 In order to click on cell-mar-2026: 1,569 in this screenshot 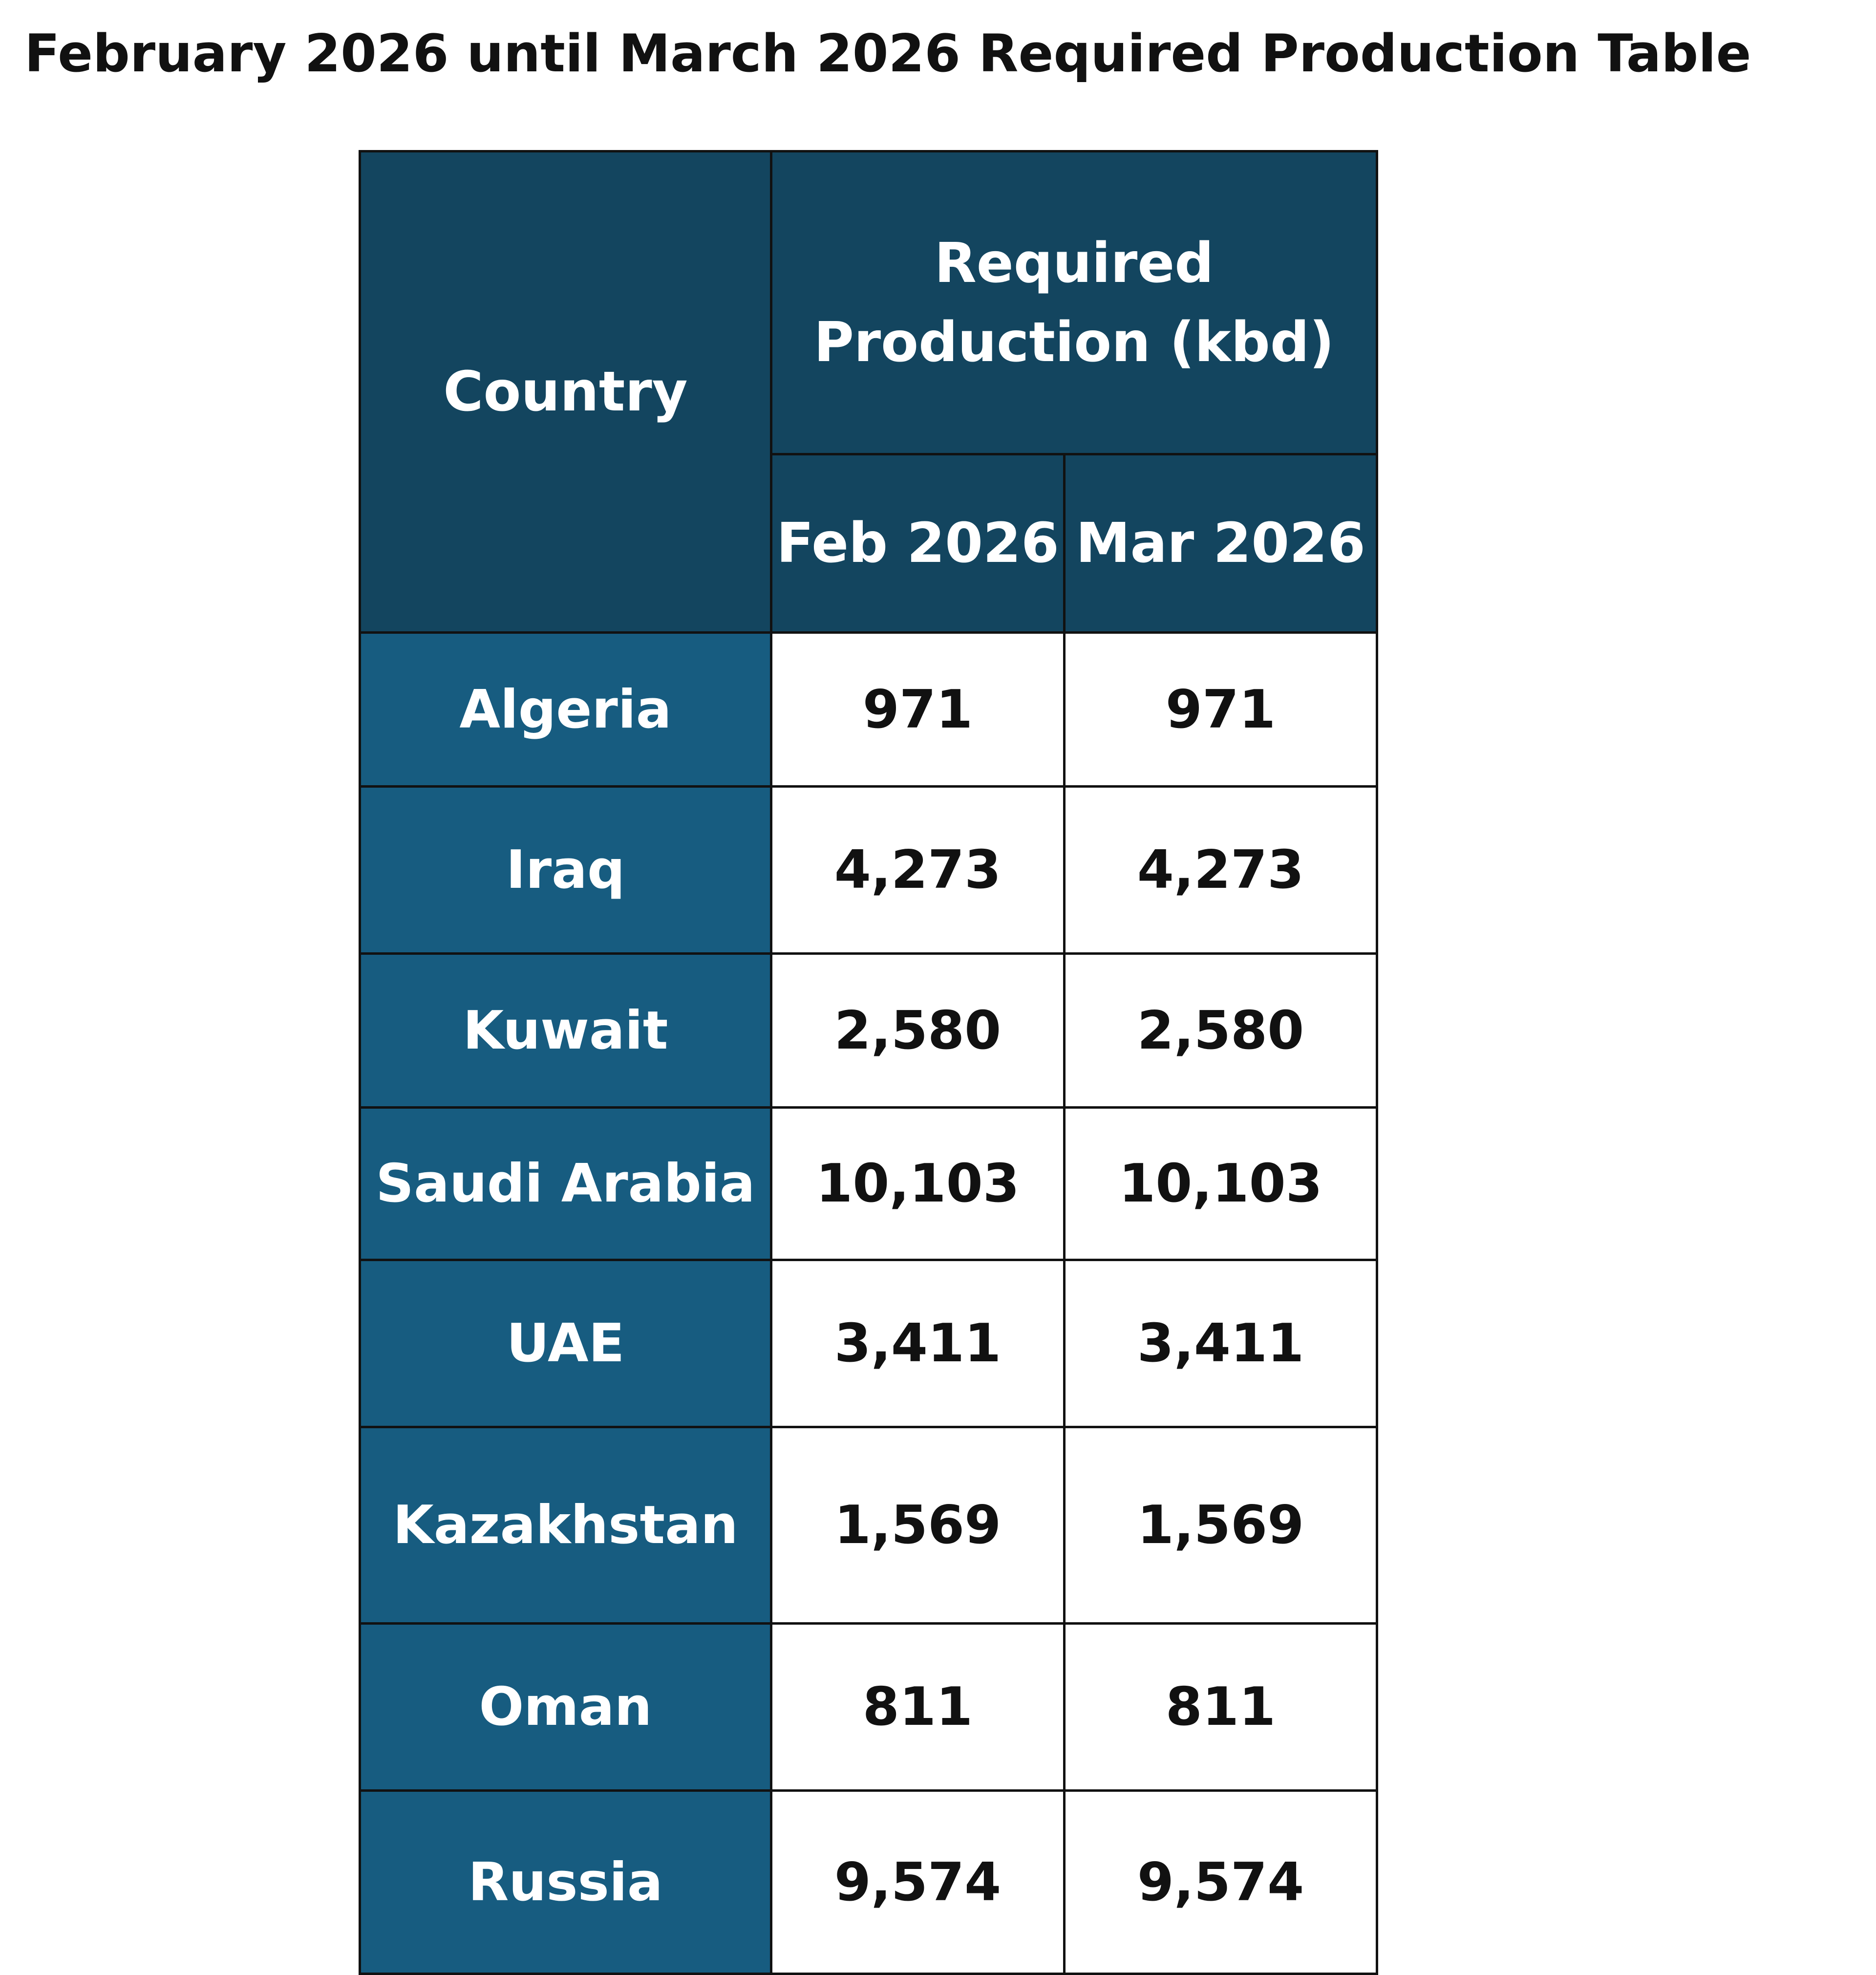, I will do `click(1220, 1526)`.